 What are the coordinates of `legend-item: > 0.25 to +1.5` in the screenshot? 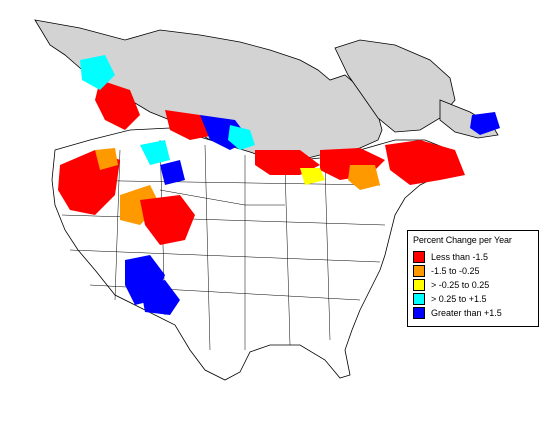 It's located at (473, 299).